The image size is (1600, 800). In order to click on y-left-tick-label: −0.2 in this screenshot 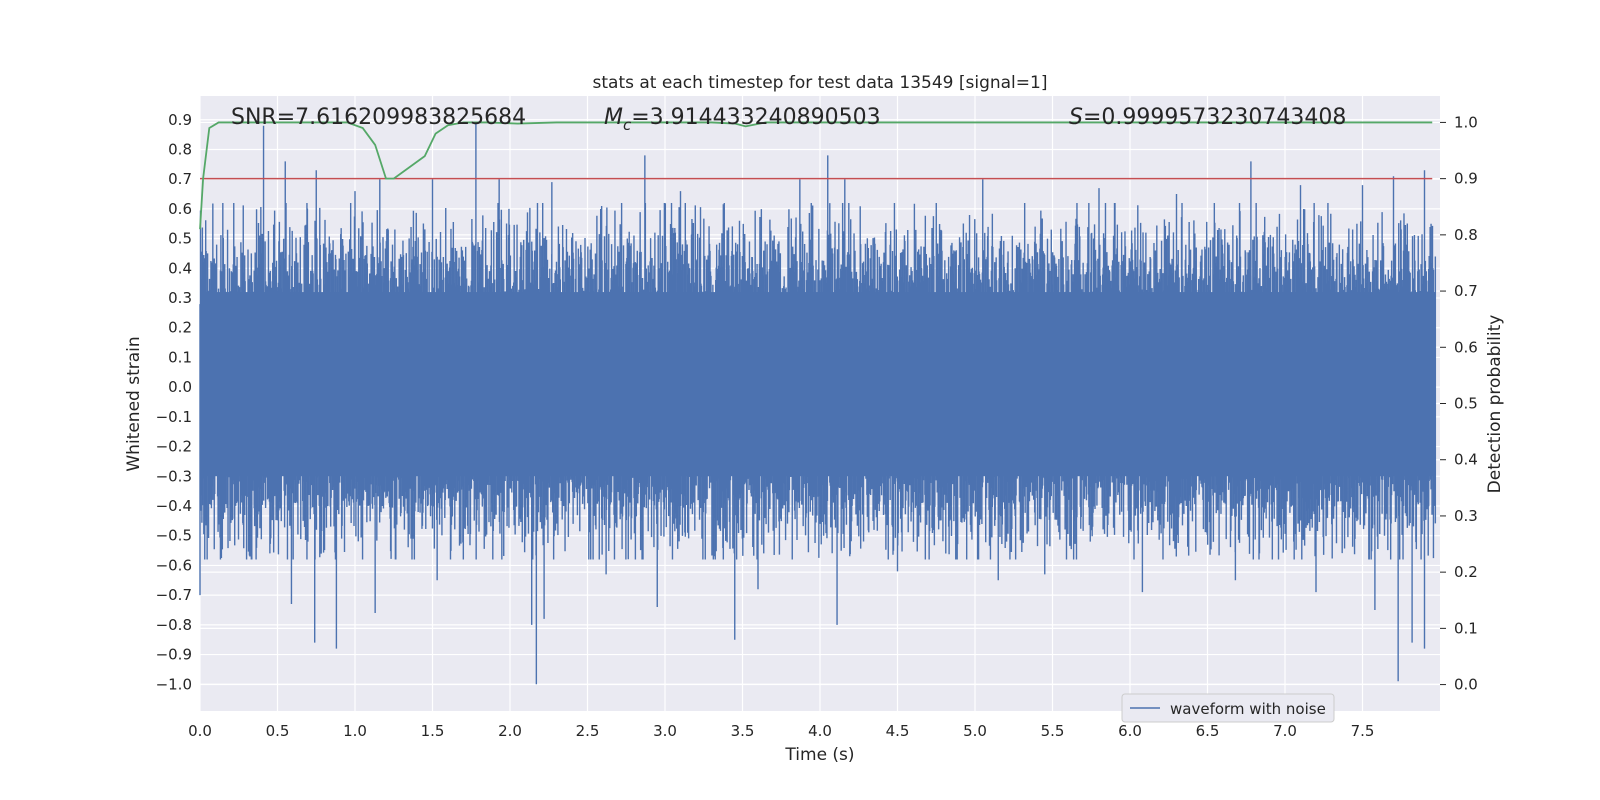, I will do `click(174, 447)`.